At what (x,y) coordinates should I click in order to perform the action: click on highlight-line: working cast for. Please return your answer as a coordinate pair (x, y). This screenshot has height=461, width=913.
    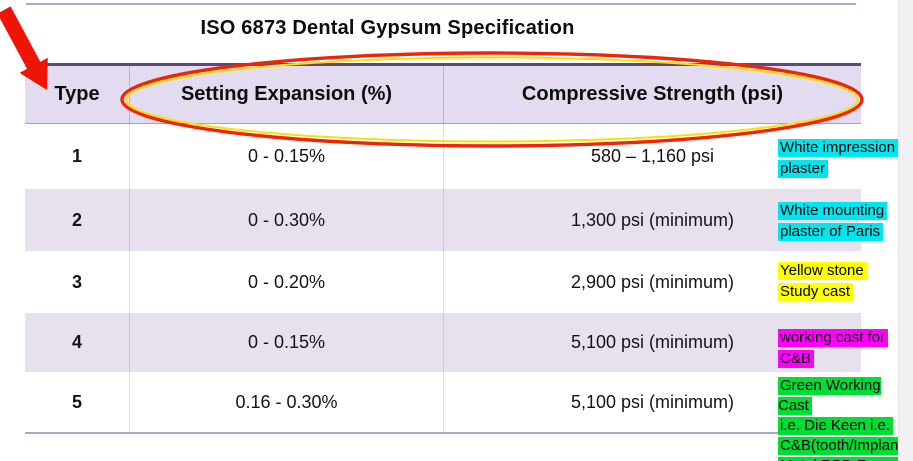
    Looking at the image, I should click on (833, 338).